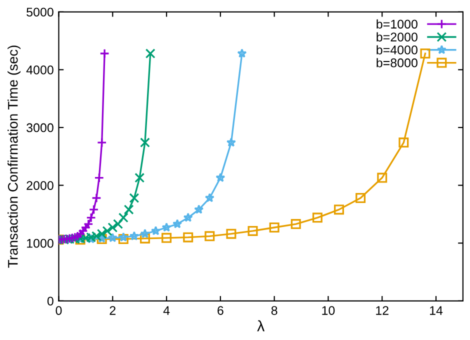 This screenshot has height=340, width=470. I want to click on x-tick-label: 14, so click(436, 310).